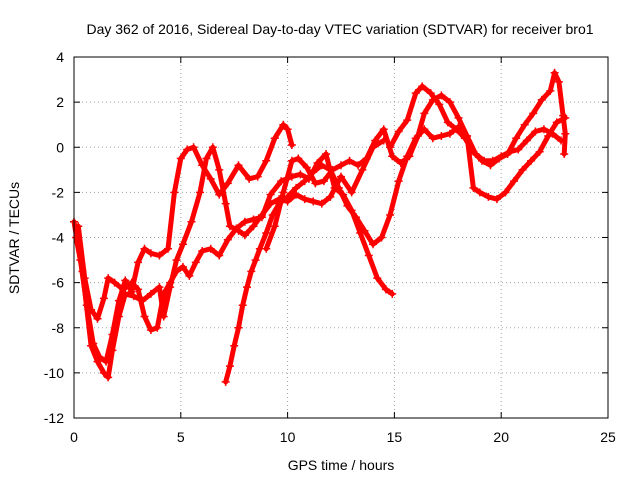 The width and height of the screenshot is (640, 480). What do you see at coordinates (54, 418) in the screenshot?
I see `y-tick-label: -12` at bounding box center [54, 418].